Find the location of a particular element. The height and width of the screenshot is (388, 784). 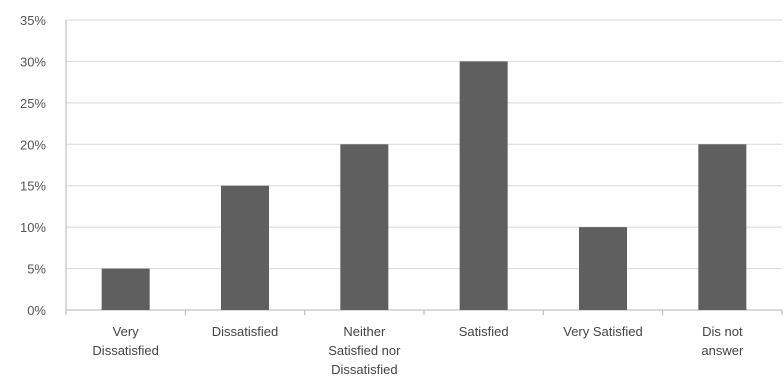

x-category-label: Very is located at coordinates (126, 331).